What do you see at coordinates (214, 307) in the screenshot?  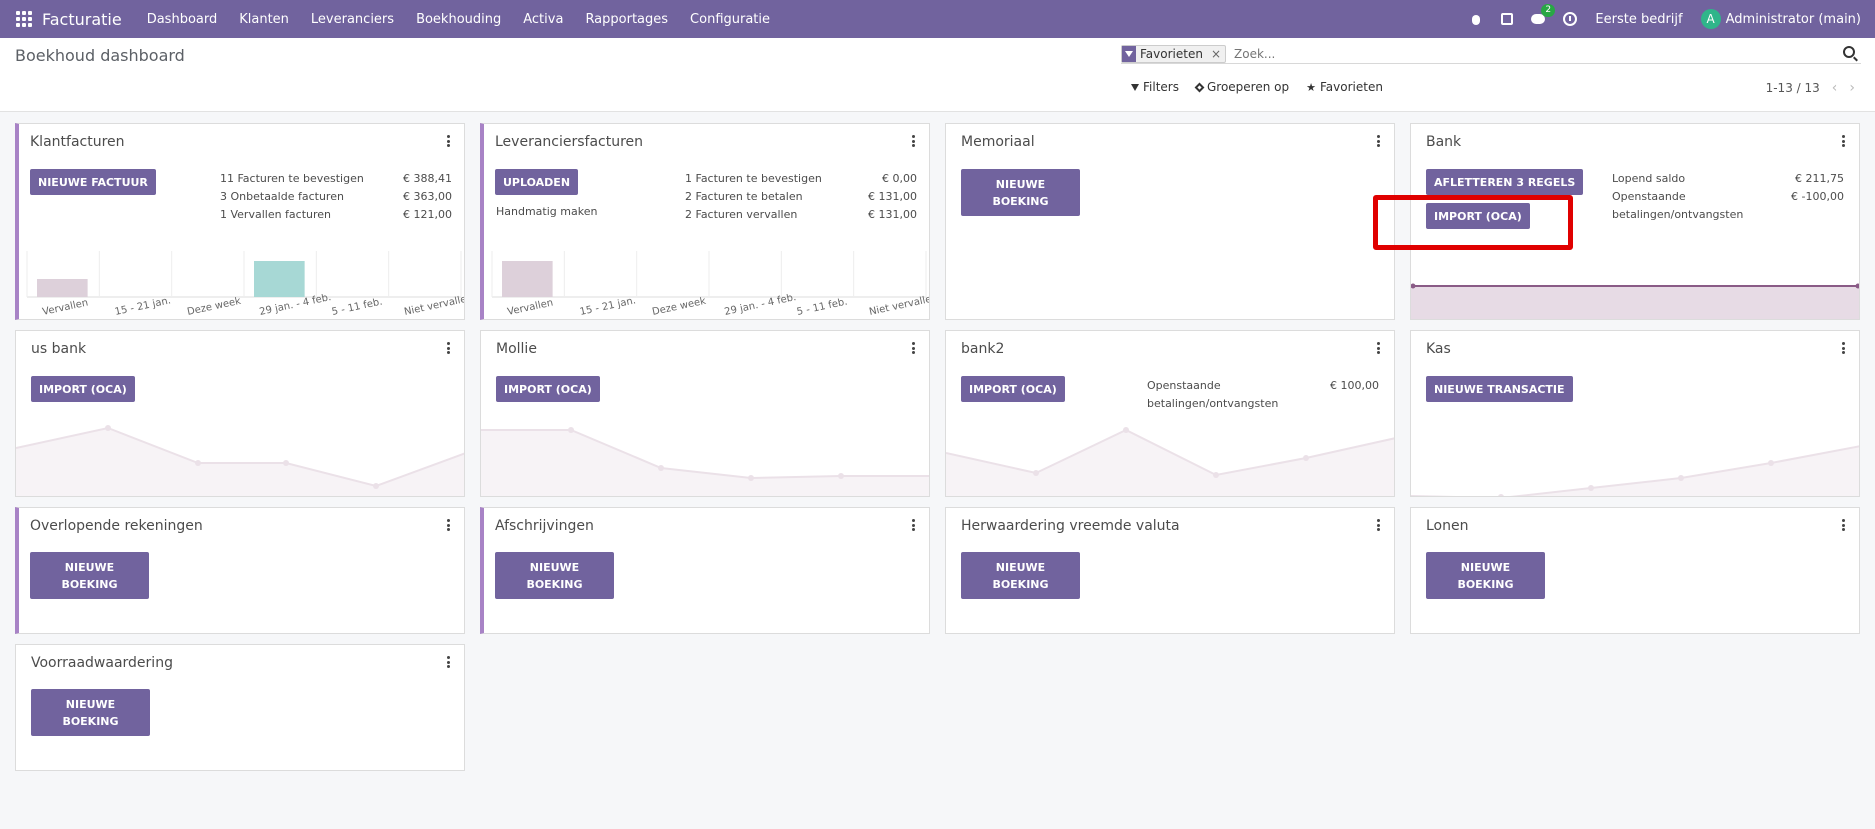 I see `chart-tick-label: Deze week` at bounding box center [214, 307].